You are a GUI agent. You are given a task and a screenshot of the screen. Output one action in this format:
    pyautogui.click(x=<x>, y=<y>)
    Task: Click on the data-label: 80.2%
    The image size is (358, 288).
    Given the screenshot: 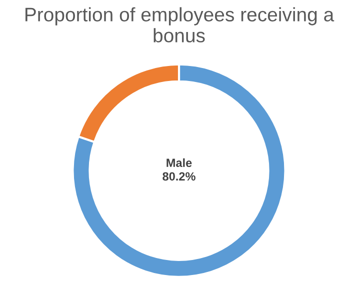 What is the action you would take?
    pyautogui.click(x=179, y=176)
    